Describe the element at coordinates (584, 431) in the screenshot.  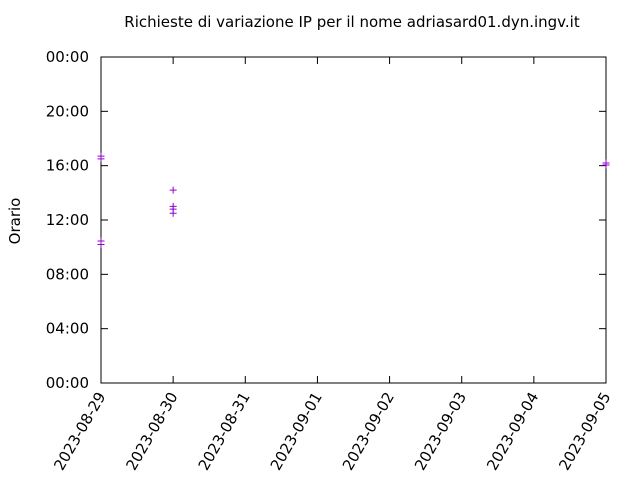
I see `x-tick-label: 2023-09-05` at that location.